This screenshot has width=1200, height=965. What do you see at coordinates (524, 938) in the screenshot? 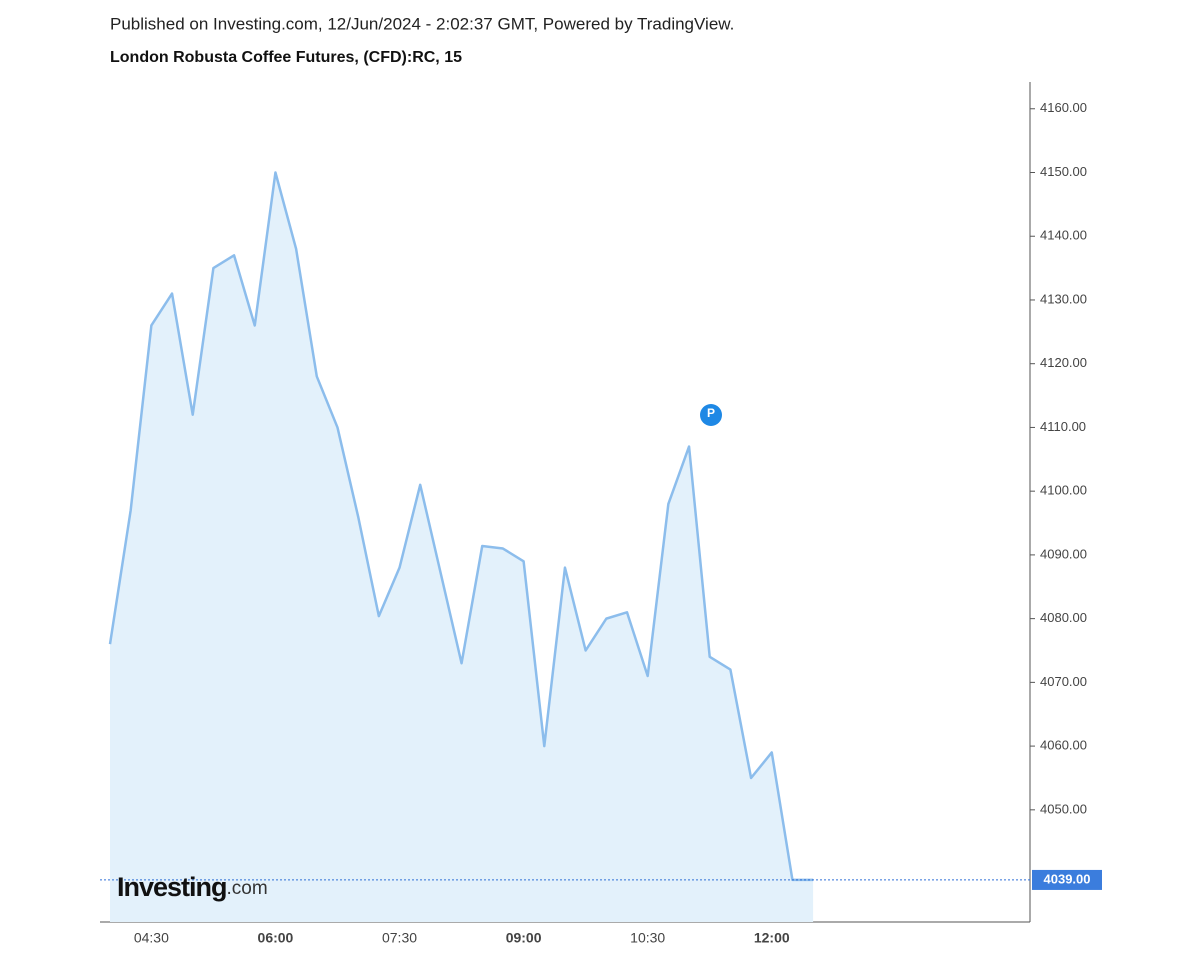
I see `x-tick-label: 09:00` at bounding box center [524, 938].